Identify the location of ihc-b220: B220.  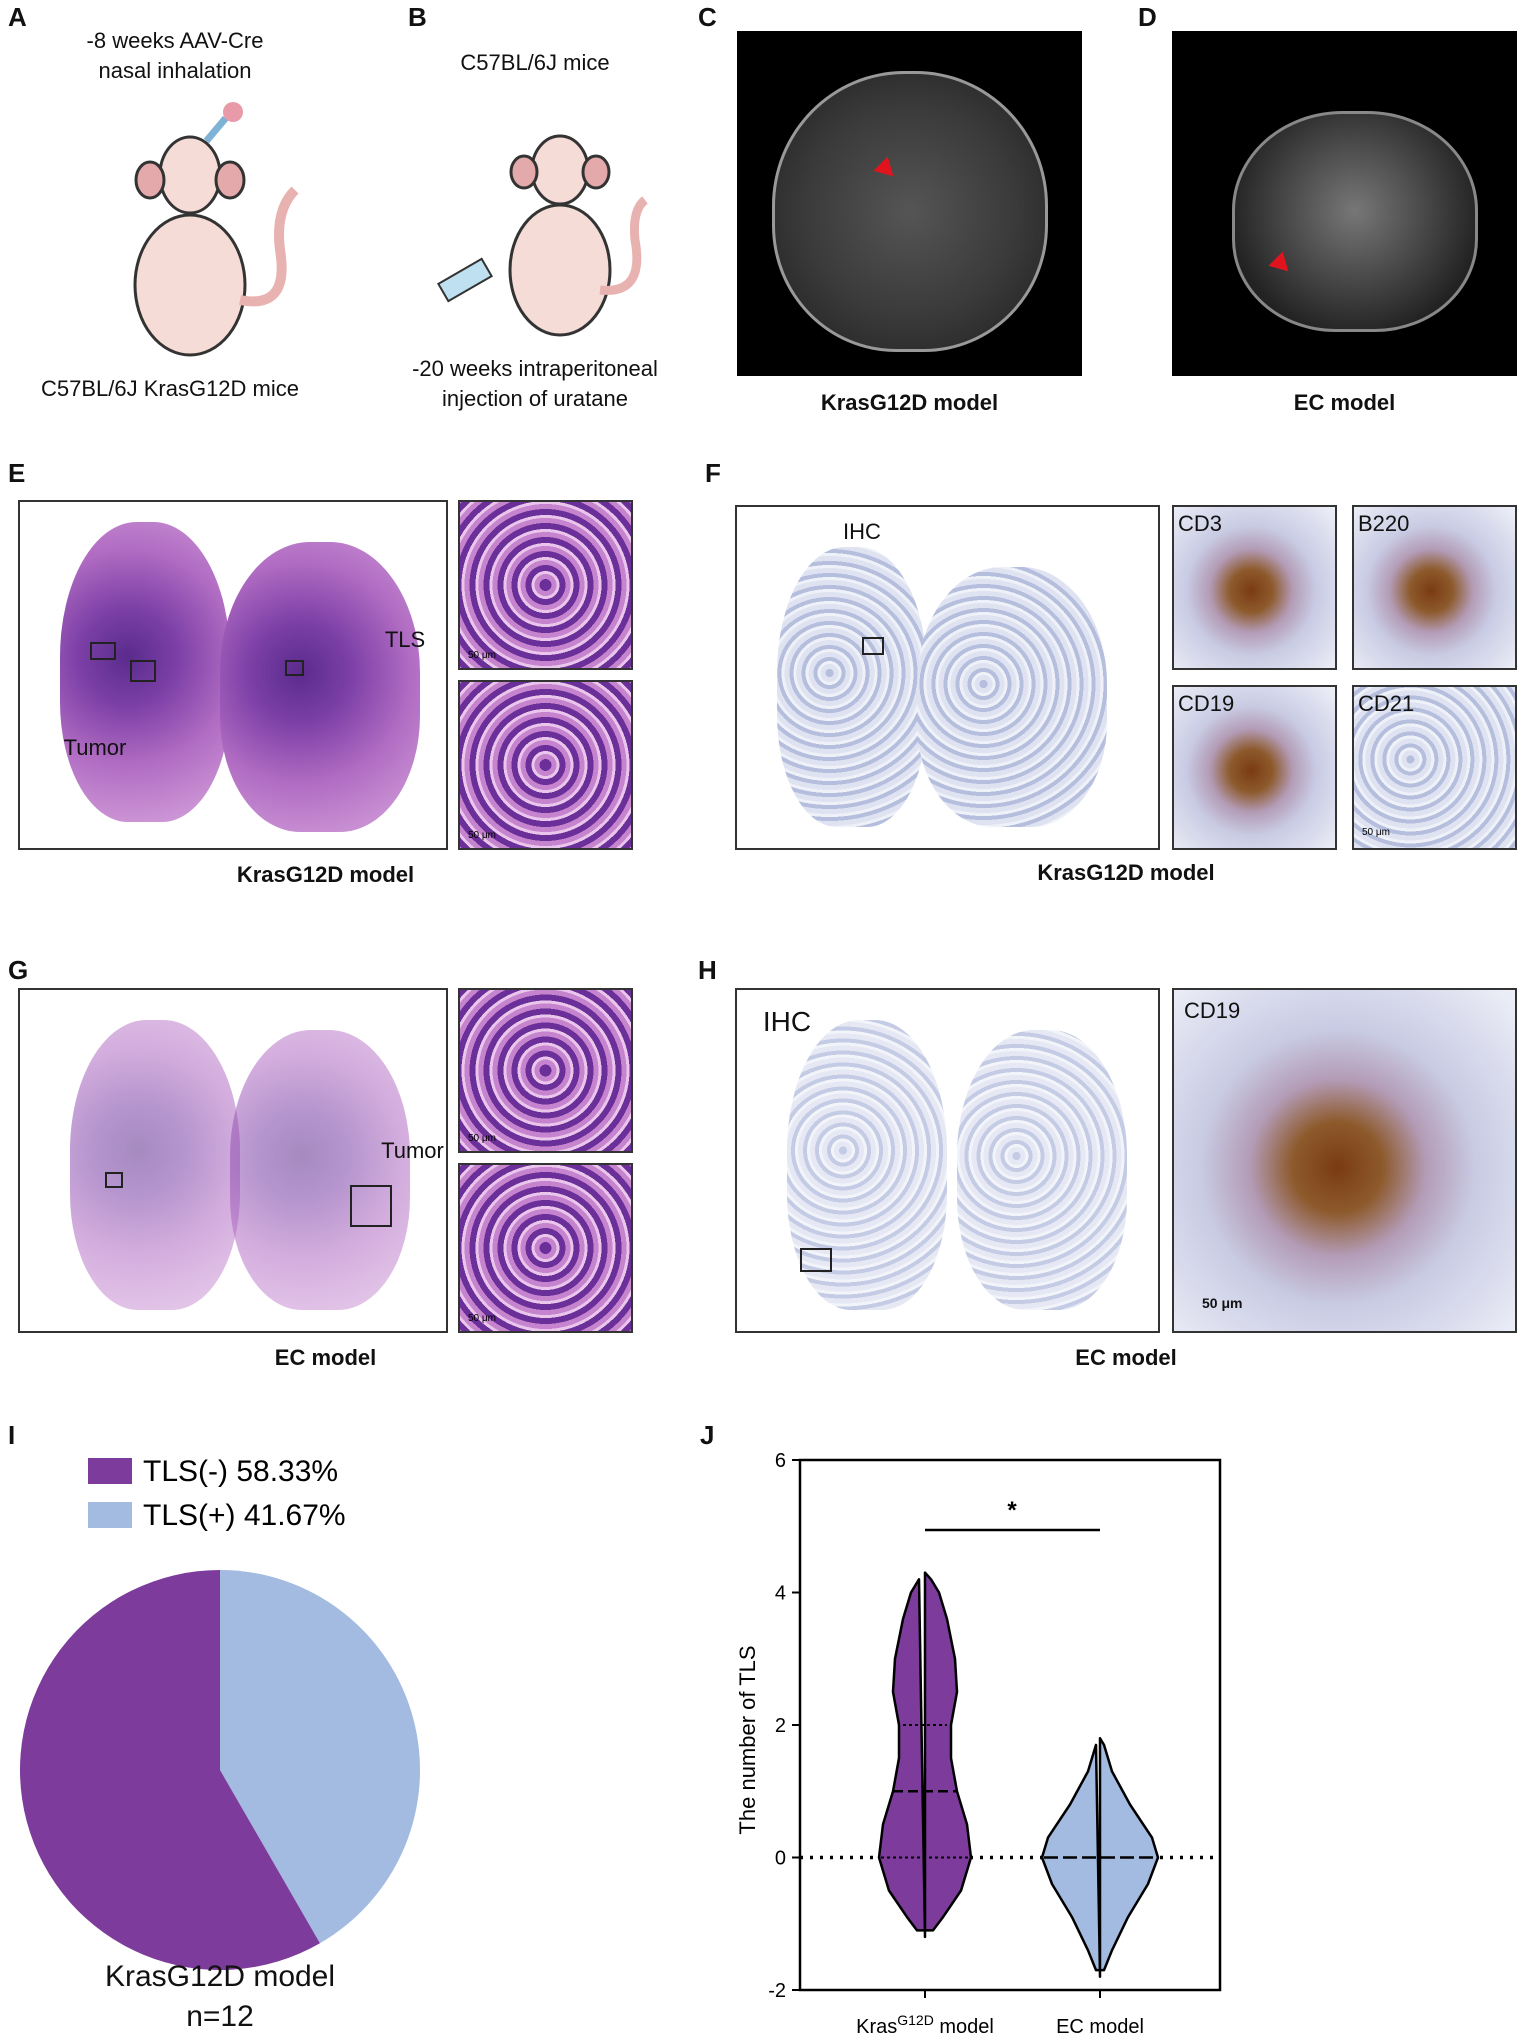
(1434, 587).